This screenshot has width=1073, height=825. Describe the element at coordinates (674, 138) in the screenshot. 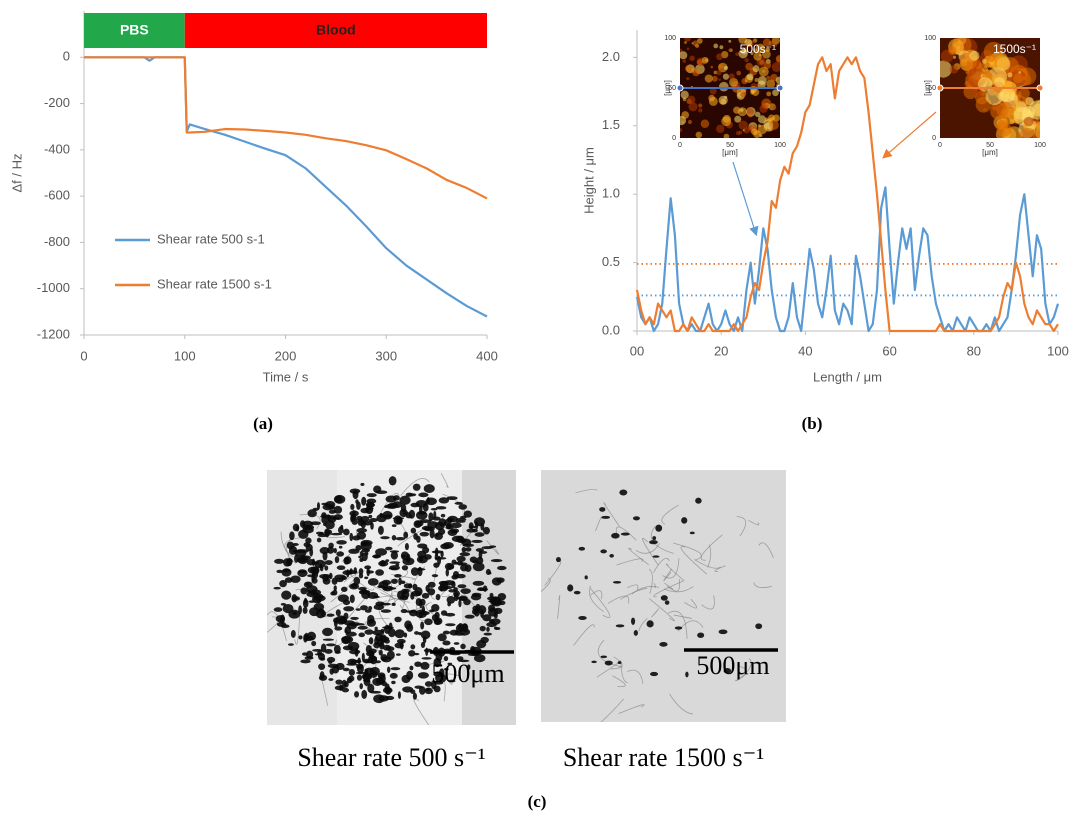

I see `inset-y-tick: 0` at that location.